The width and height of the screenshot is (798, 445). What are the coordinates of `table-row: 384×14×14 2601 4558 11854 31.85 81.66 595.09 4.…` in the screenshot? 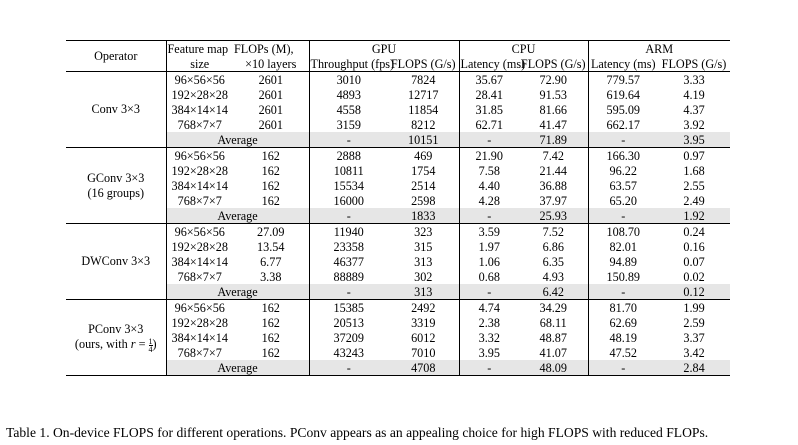 It's located at (398, 109).